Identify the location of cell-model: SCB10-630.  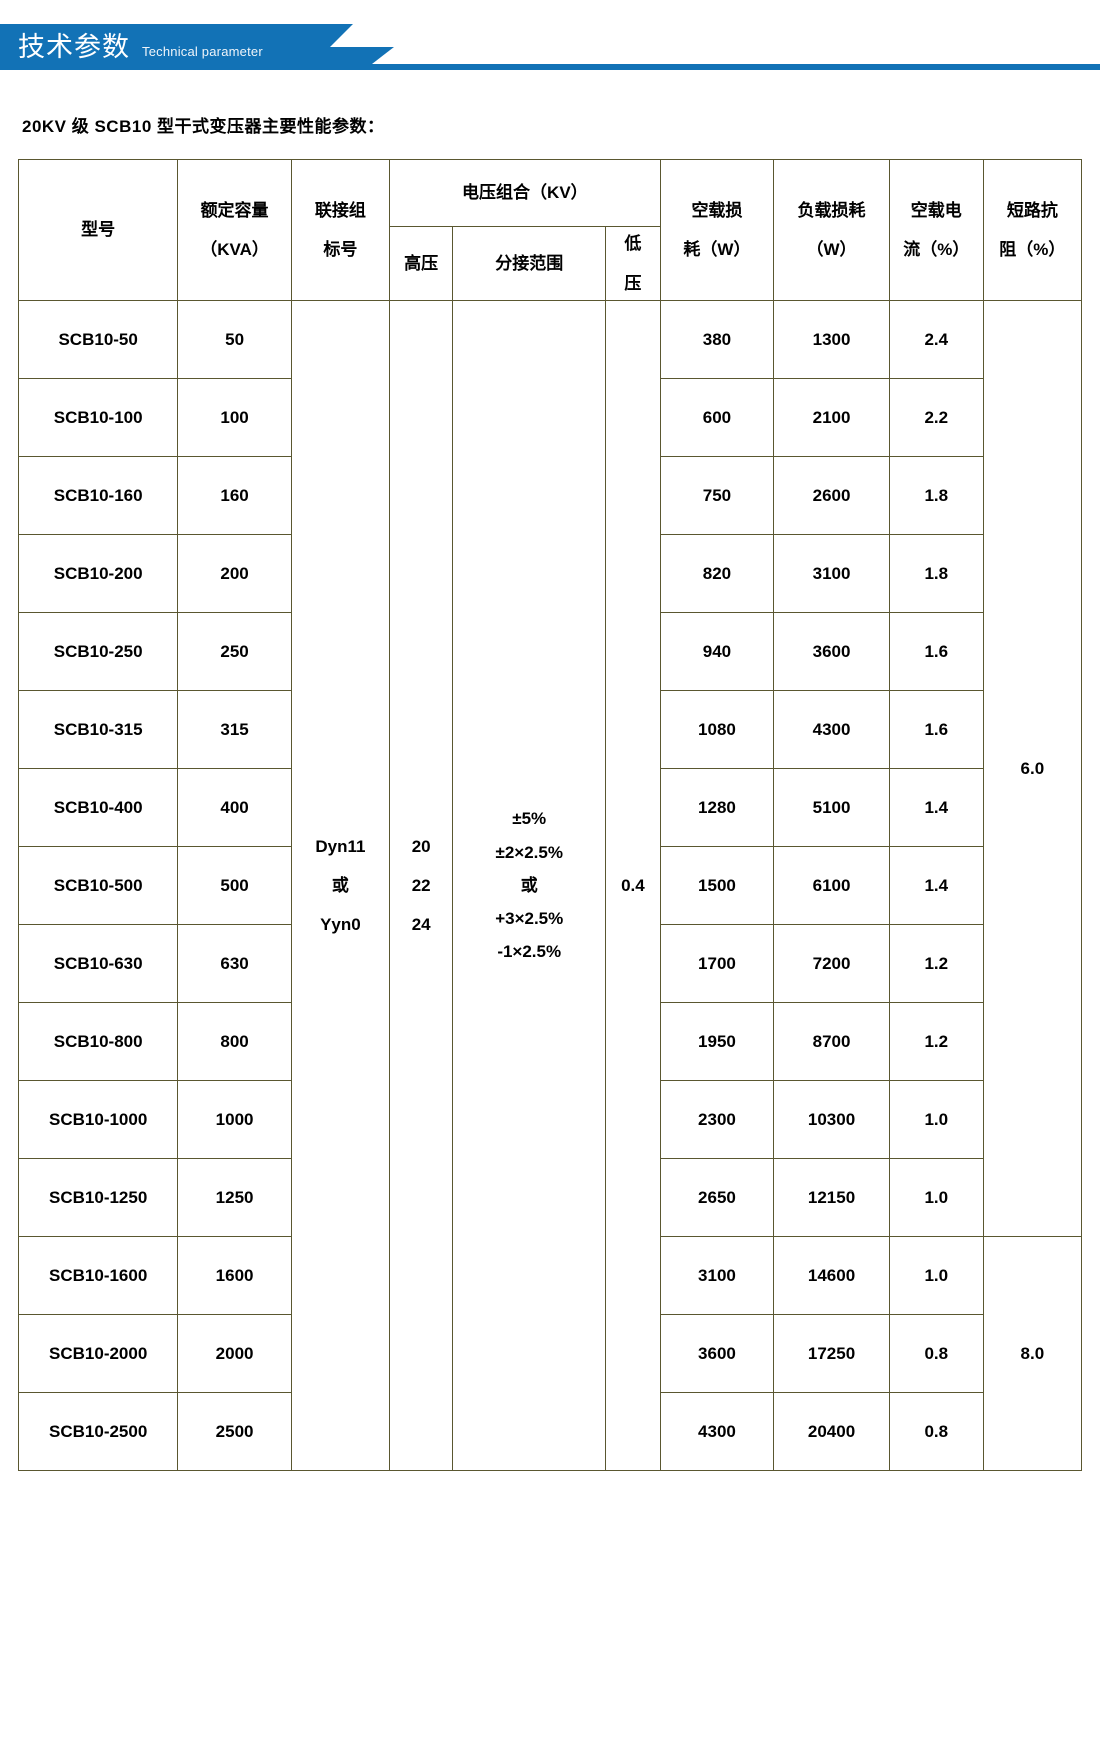
(98, 963).